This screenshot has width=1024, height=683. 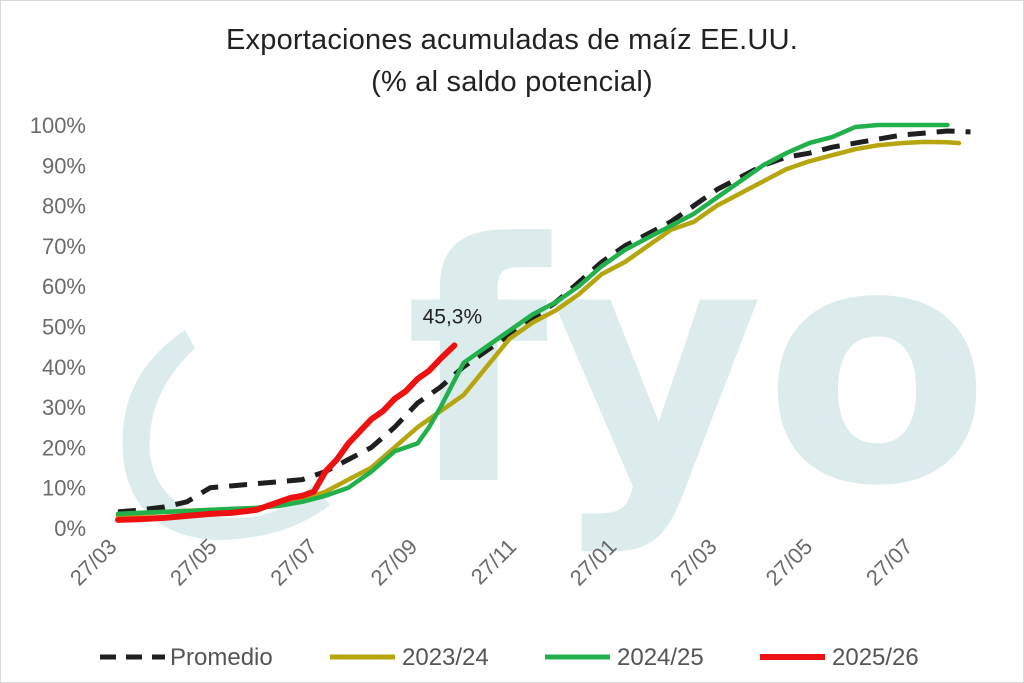 What do you see at coordinates (509, 657) in the screenshot?
I see `legend: Promedio 2023/24 2024/25 2025/26` at bounding box center [509, 657].